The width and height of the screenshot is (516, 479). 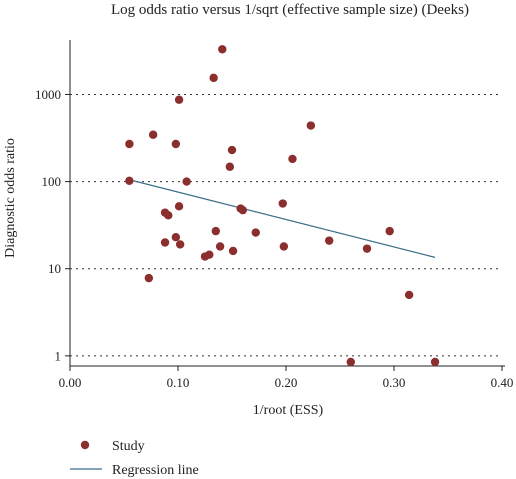 I want to click on legend-study-marker, so click(x=85, y=445).